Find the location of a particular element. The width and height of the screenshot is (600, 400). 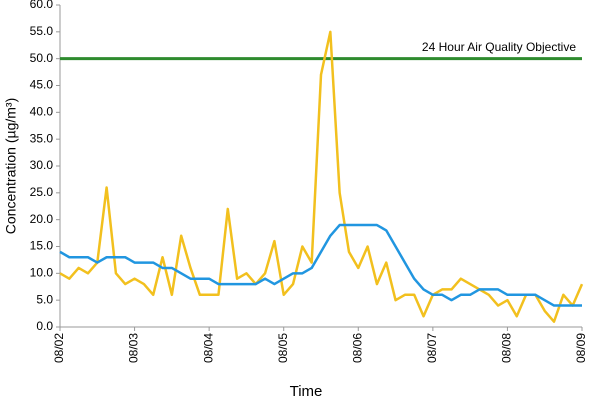

y-tick-label: 15.0 is located at coordinates (42, 246).